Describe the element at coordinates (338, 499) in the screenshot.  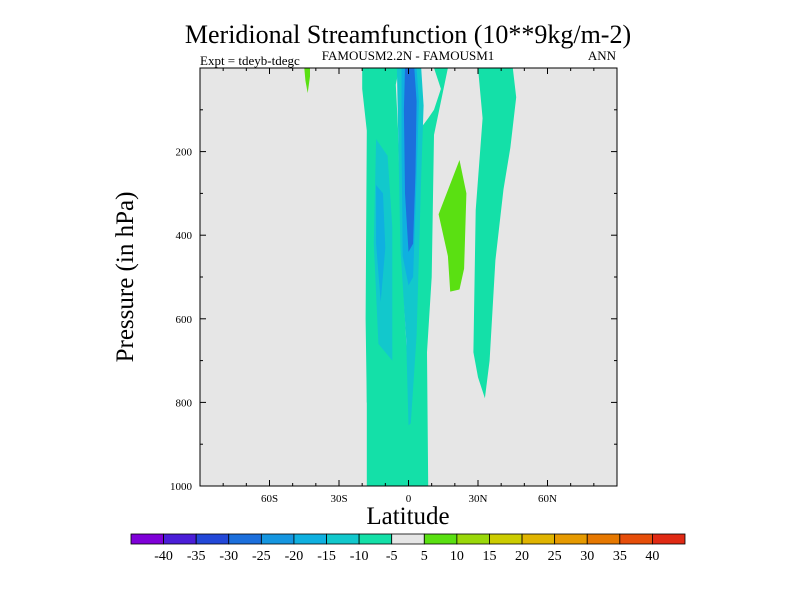
I see `x-tick-label: 30S` at that location.